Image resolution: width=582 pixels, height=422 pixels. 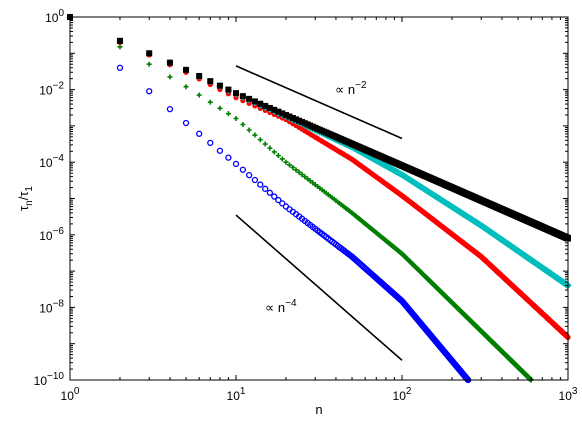 I want to click on x-tick-label: 10¹, so click(x=236, y=394).